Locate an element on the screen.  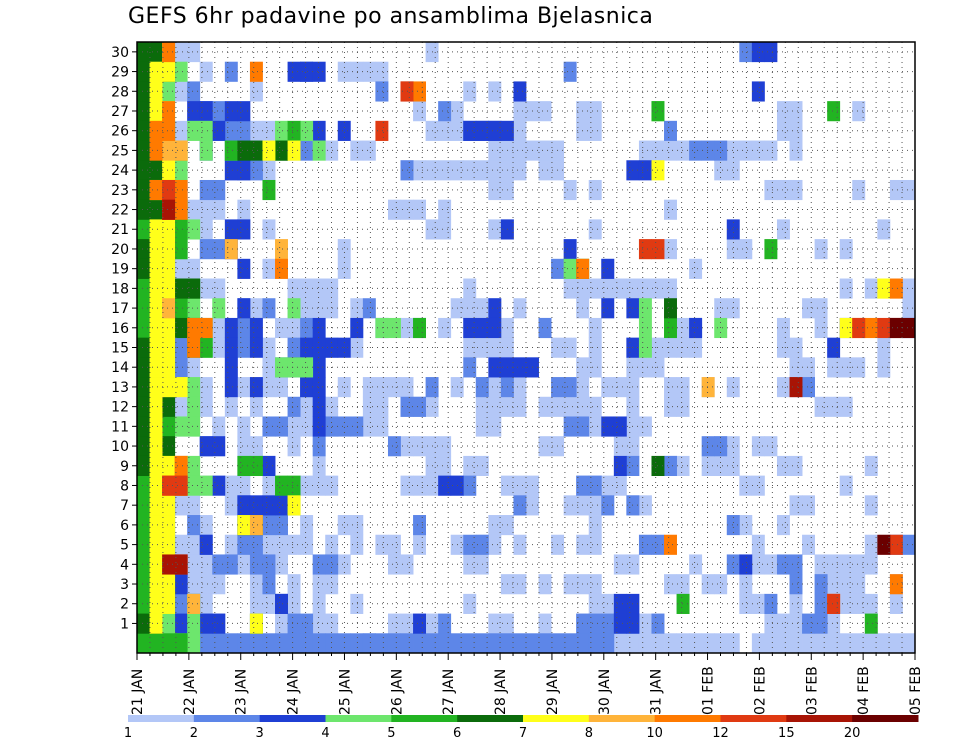
y-tick-label: 17 is located at coordinates (120, 309).